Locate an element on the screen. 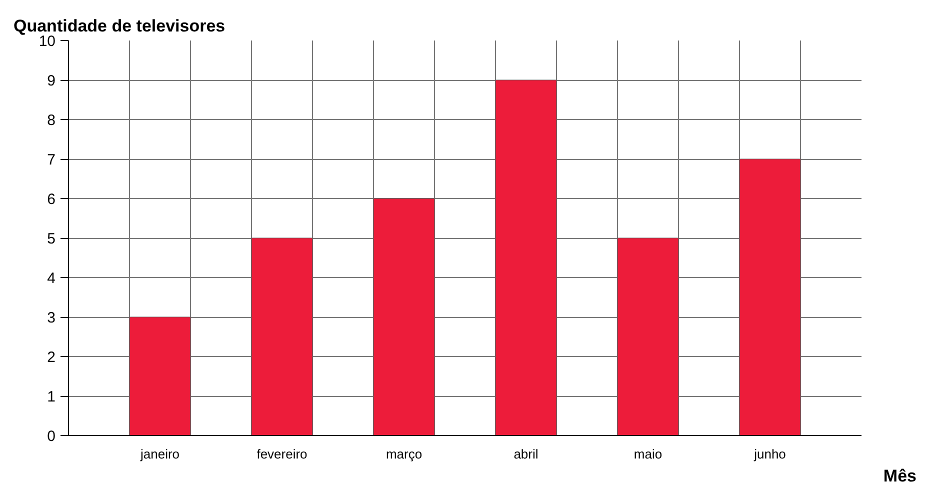 This screenshot has height=485, width=926. y-tick-label: 5 is located at coordinates (51, 239).